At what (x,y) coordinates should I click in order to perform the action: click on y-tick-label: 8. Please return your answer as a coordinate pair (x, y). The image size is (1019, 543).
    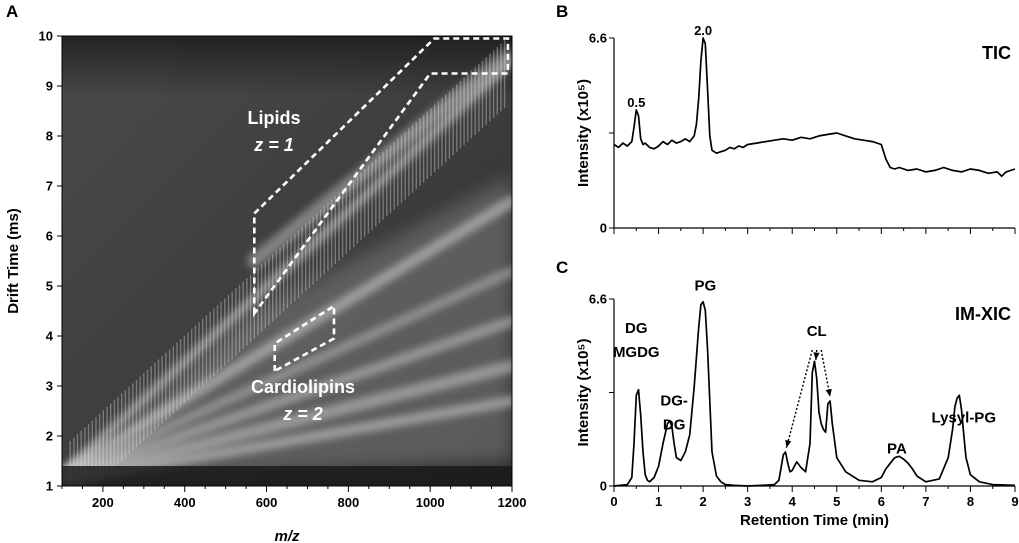
    Looking at the image, I should click on (49, 136).